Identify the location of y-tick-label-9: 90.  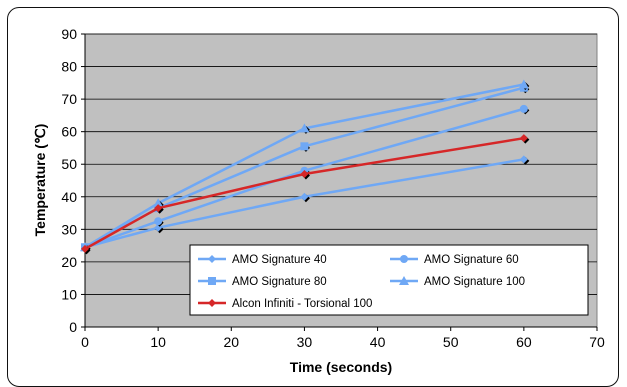
(69, 34).